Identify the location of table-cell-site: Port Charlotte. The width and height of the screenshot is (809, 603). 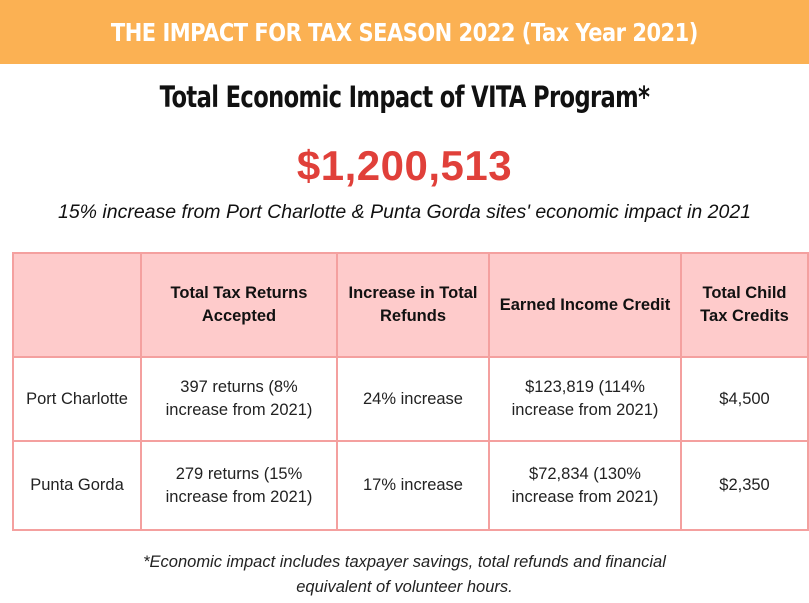
(77, 399).